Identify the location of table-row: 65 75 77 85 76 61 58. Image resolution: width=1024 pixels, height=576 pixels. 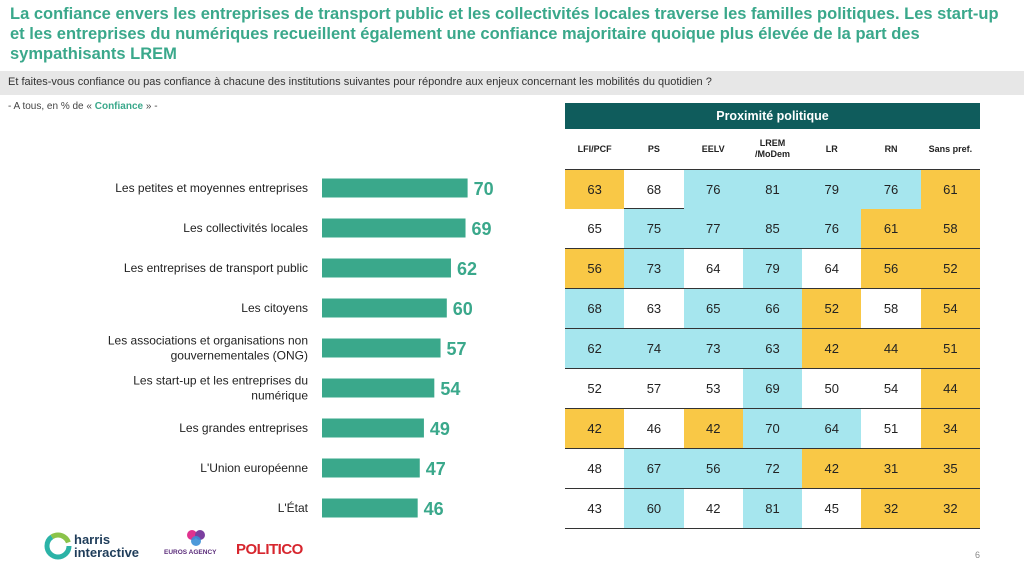
(772, 229).